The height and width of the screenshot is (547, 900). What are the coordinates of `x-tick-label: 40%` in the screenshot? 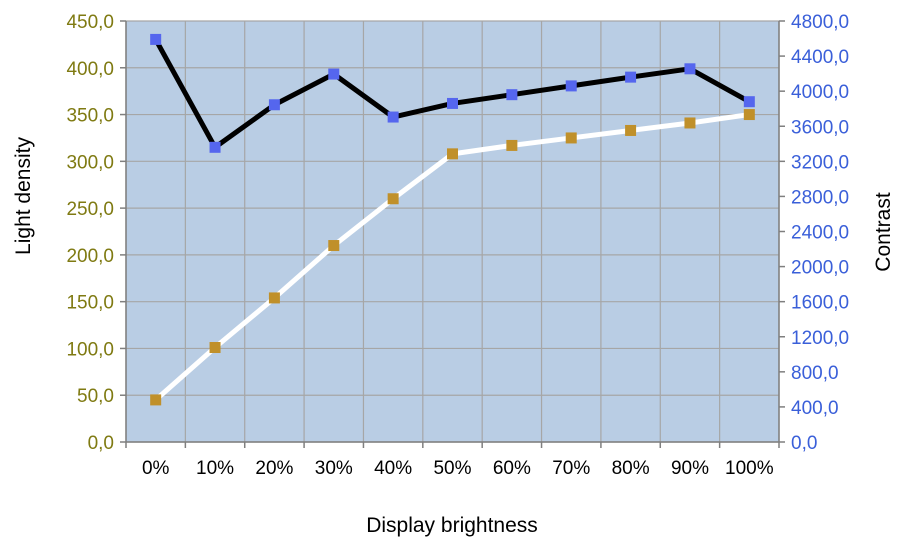 It's located at (393, 468).